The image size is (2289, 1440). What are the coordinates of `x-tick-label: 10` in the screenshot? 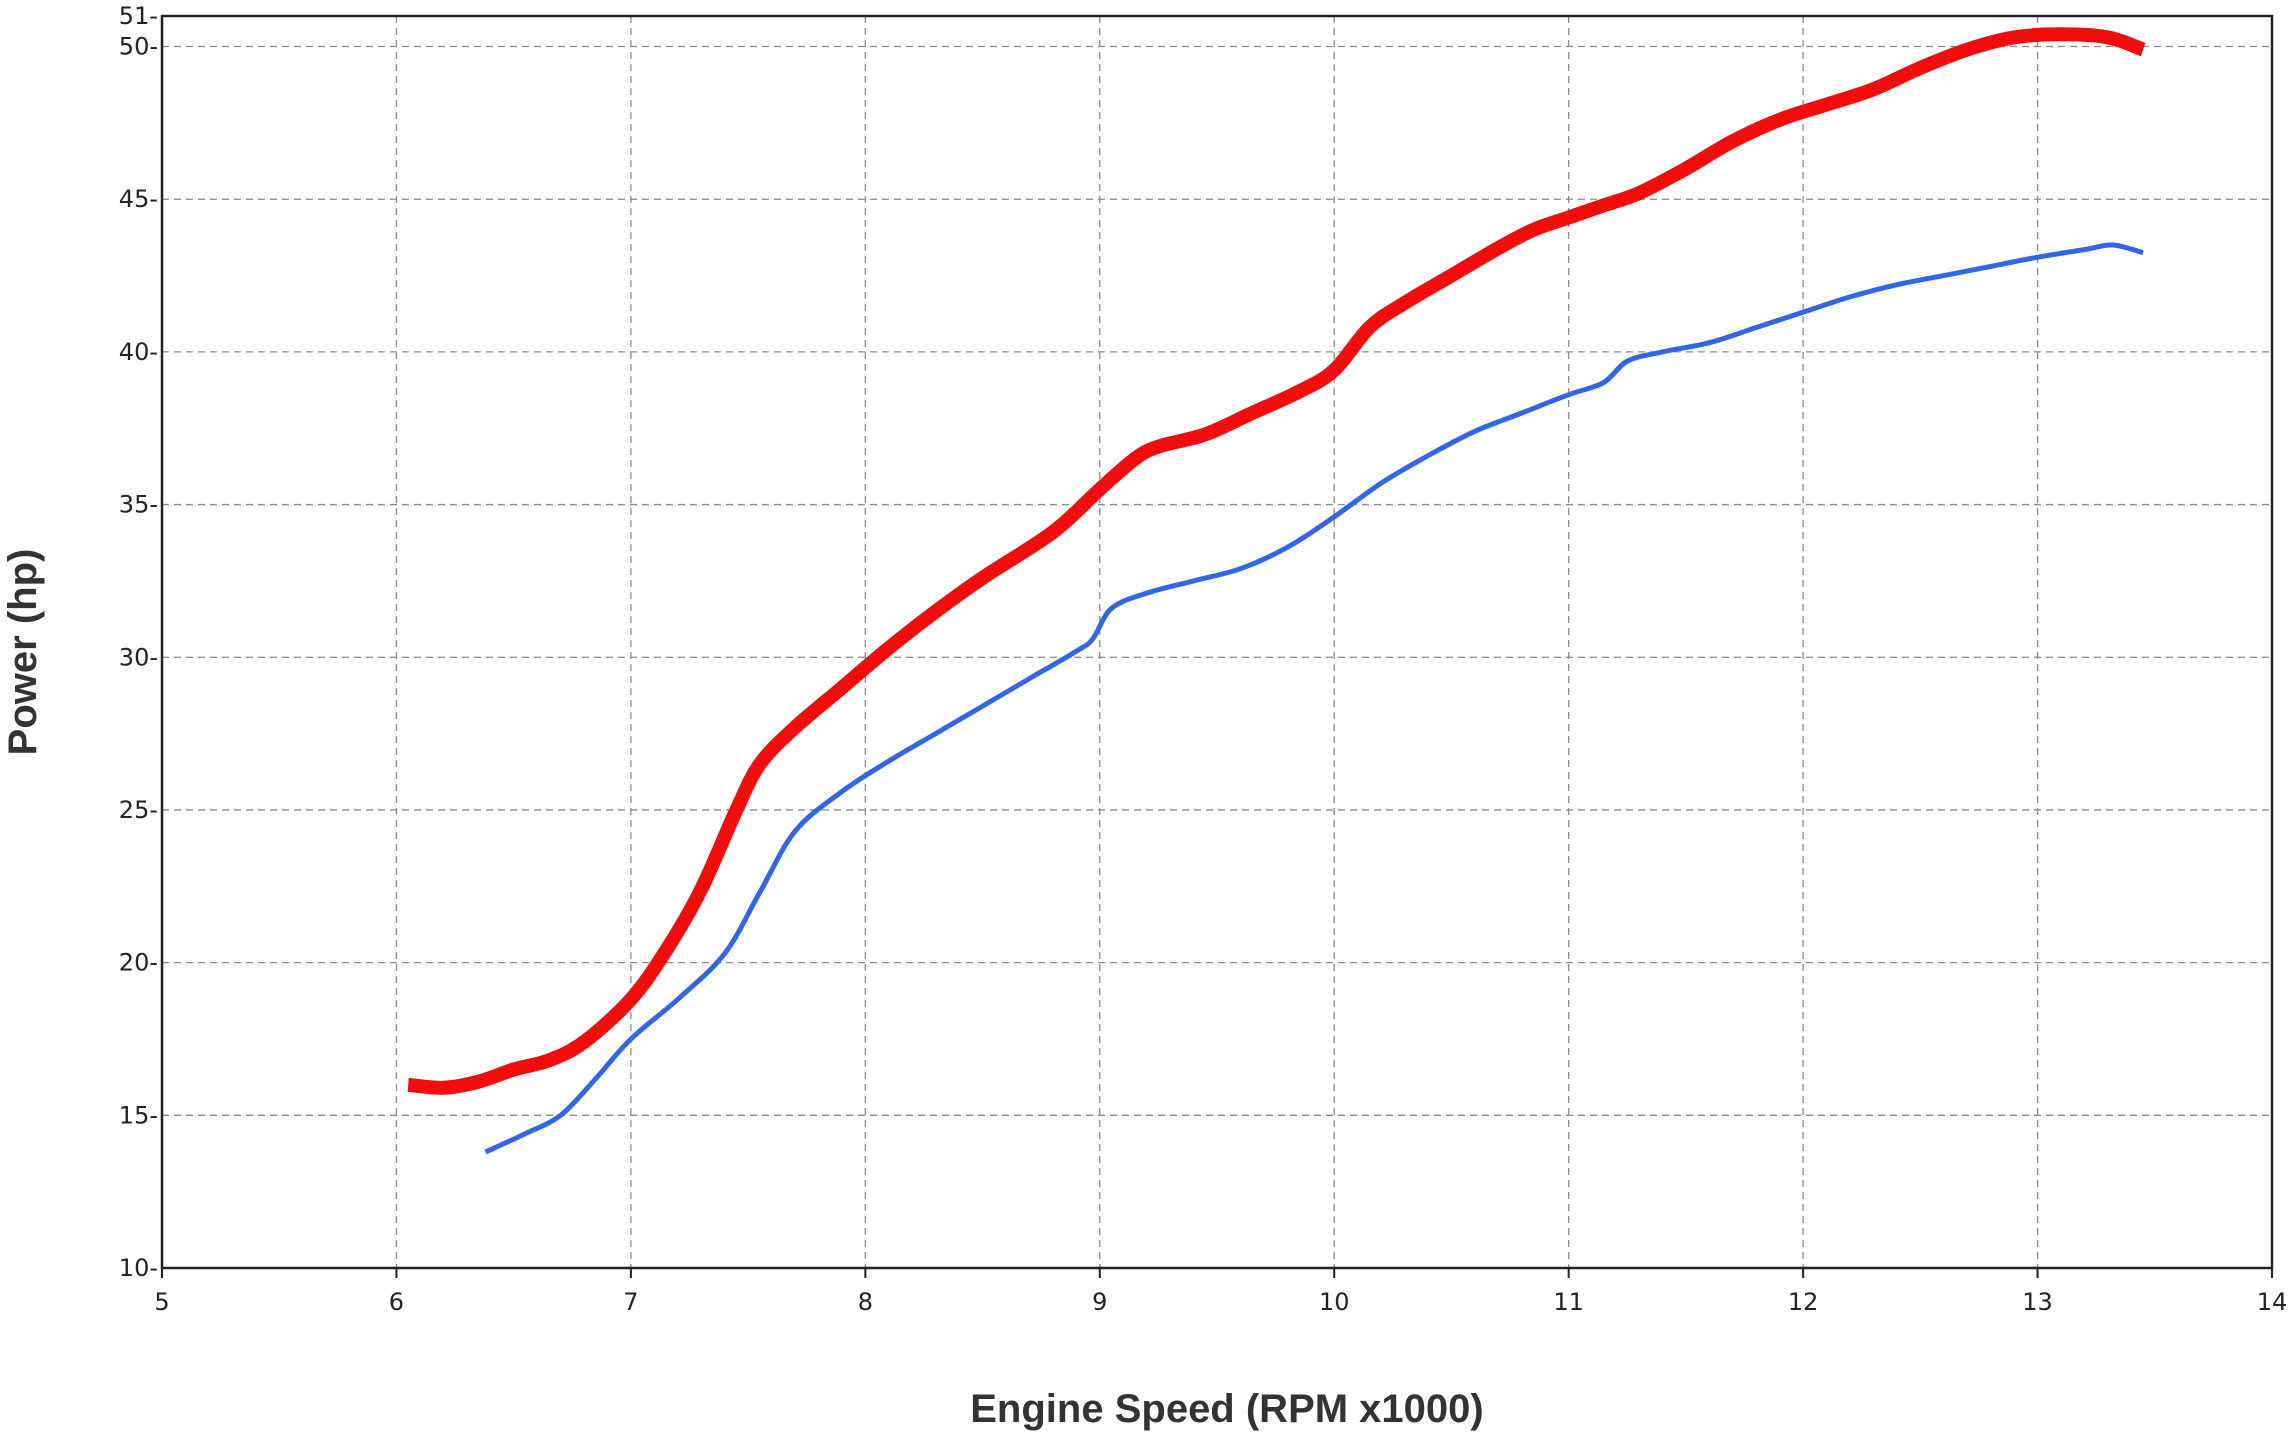 It's located at (1334, 1302).